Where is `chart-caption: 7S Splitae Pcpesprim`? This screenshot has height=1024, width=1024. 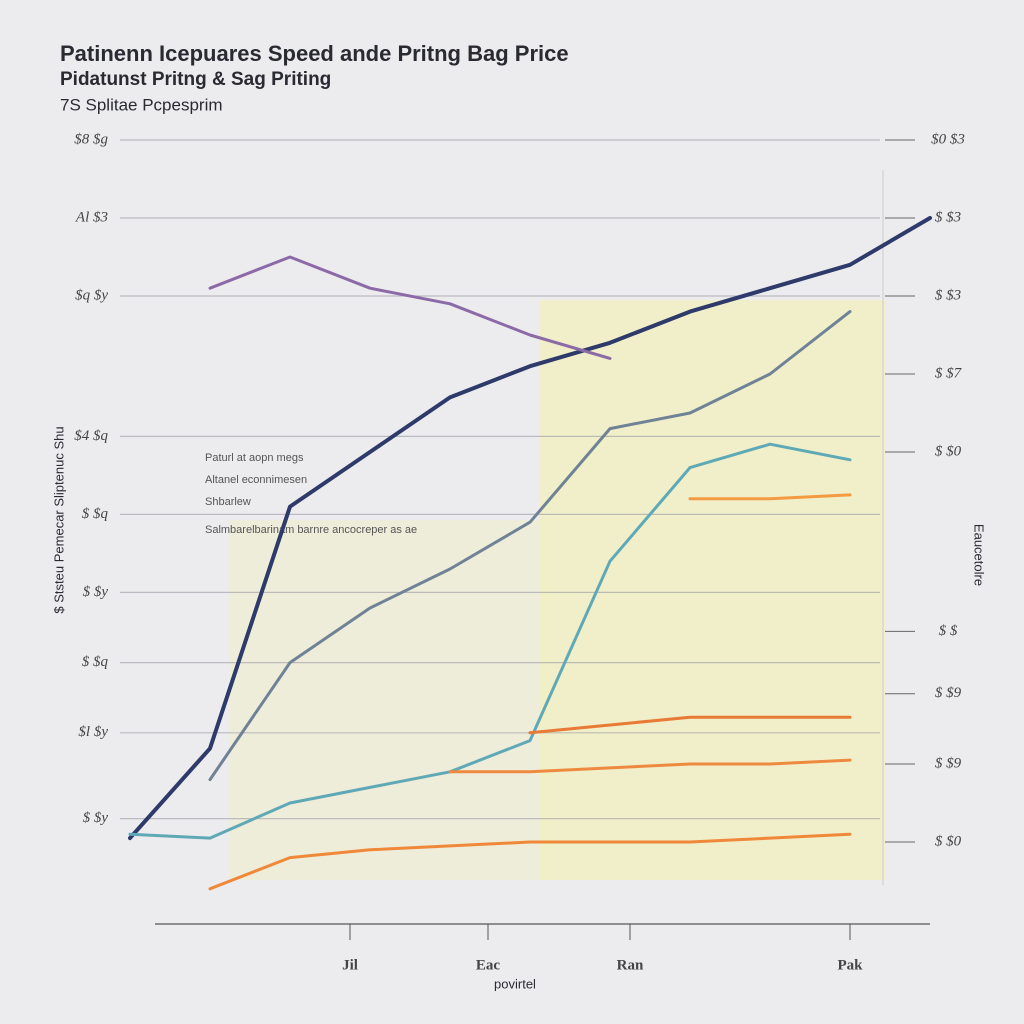
chart-caption: 7S Splitae Pcpesprim is located at coordinates (141, 104).